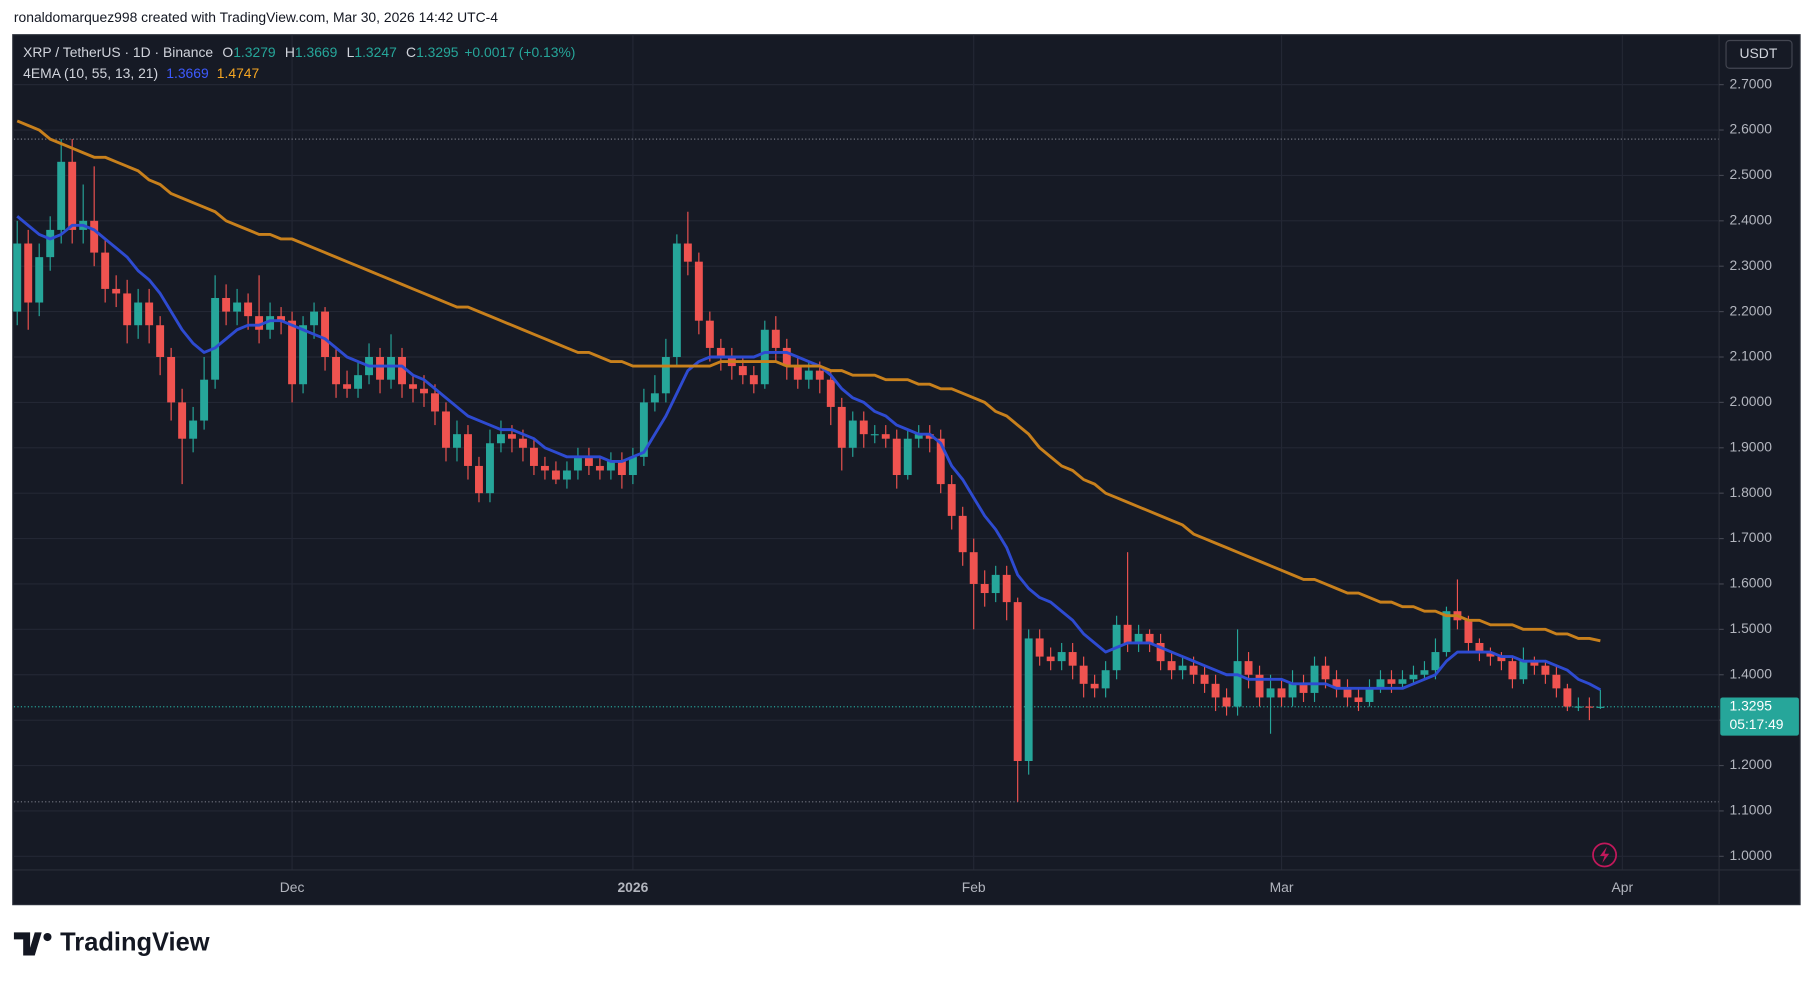 Image resolution: width=1814 pixels, height=981 pixels. Describe the element at coordinates (141, 73) in the screenshot. I see `indicator-row: 4EMA (10, 55, 13, 21) 1.3669 1.4747` at that location.